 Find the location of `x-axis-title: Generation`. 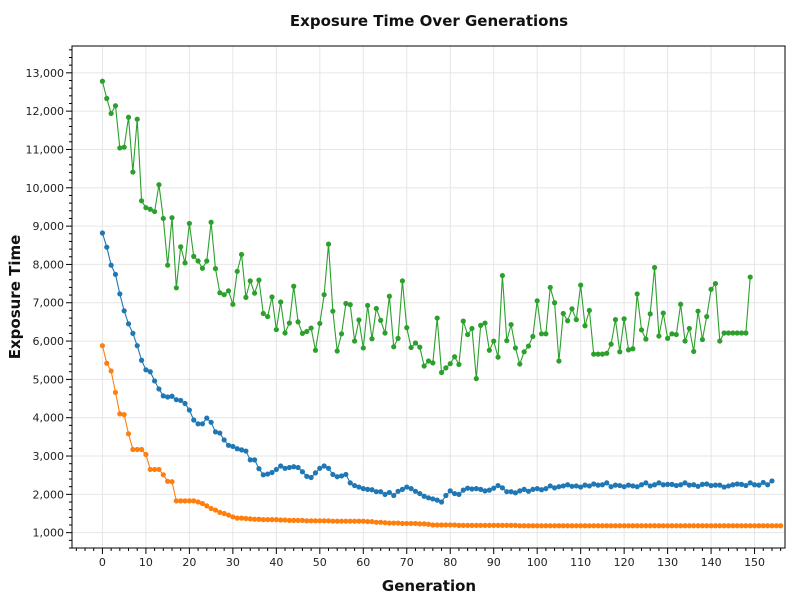

x-axis-title: Generation is located at coordinates (429, 586).